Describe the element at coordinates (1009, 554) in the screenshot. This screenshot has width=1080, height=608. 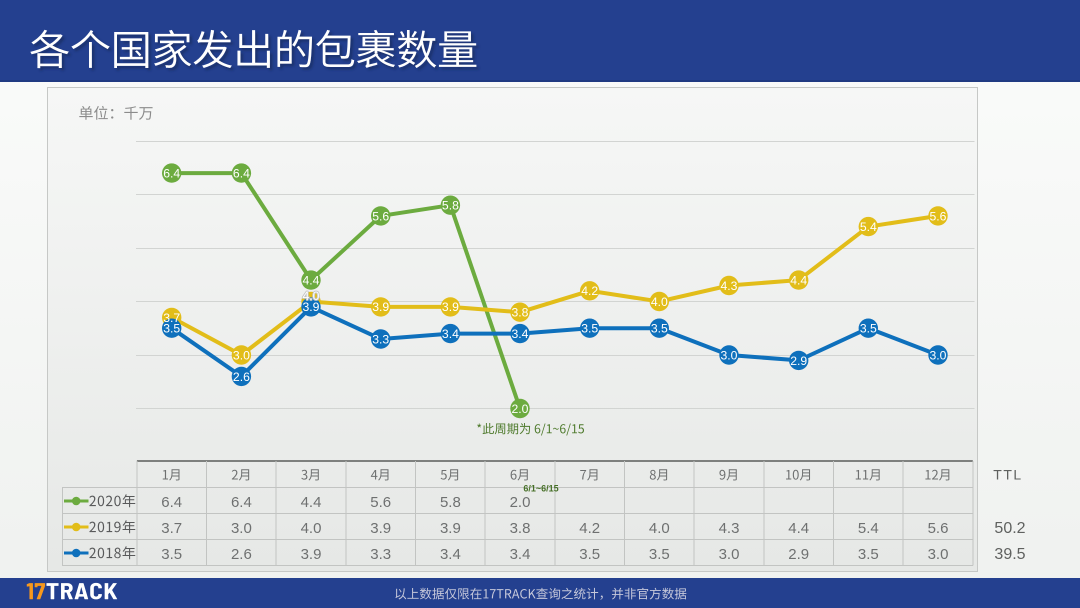
I see `svg-text: 39.5` at that location.